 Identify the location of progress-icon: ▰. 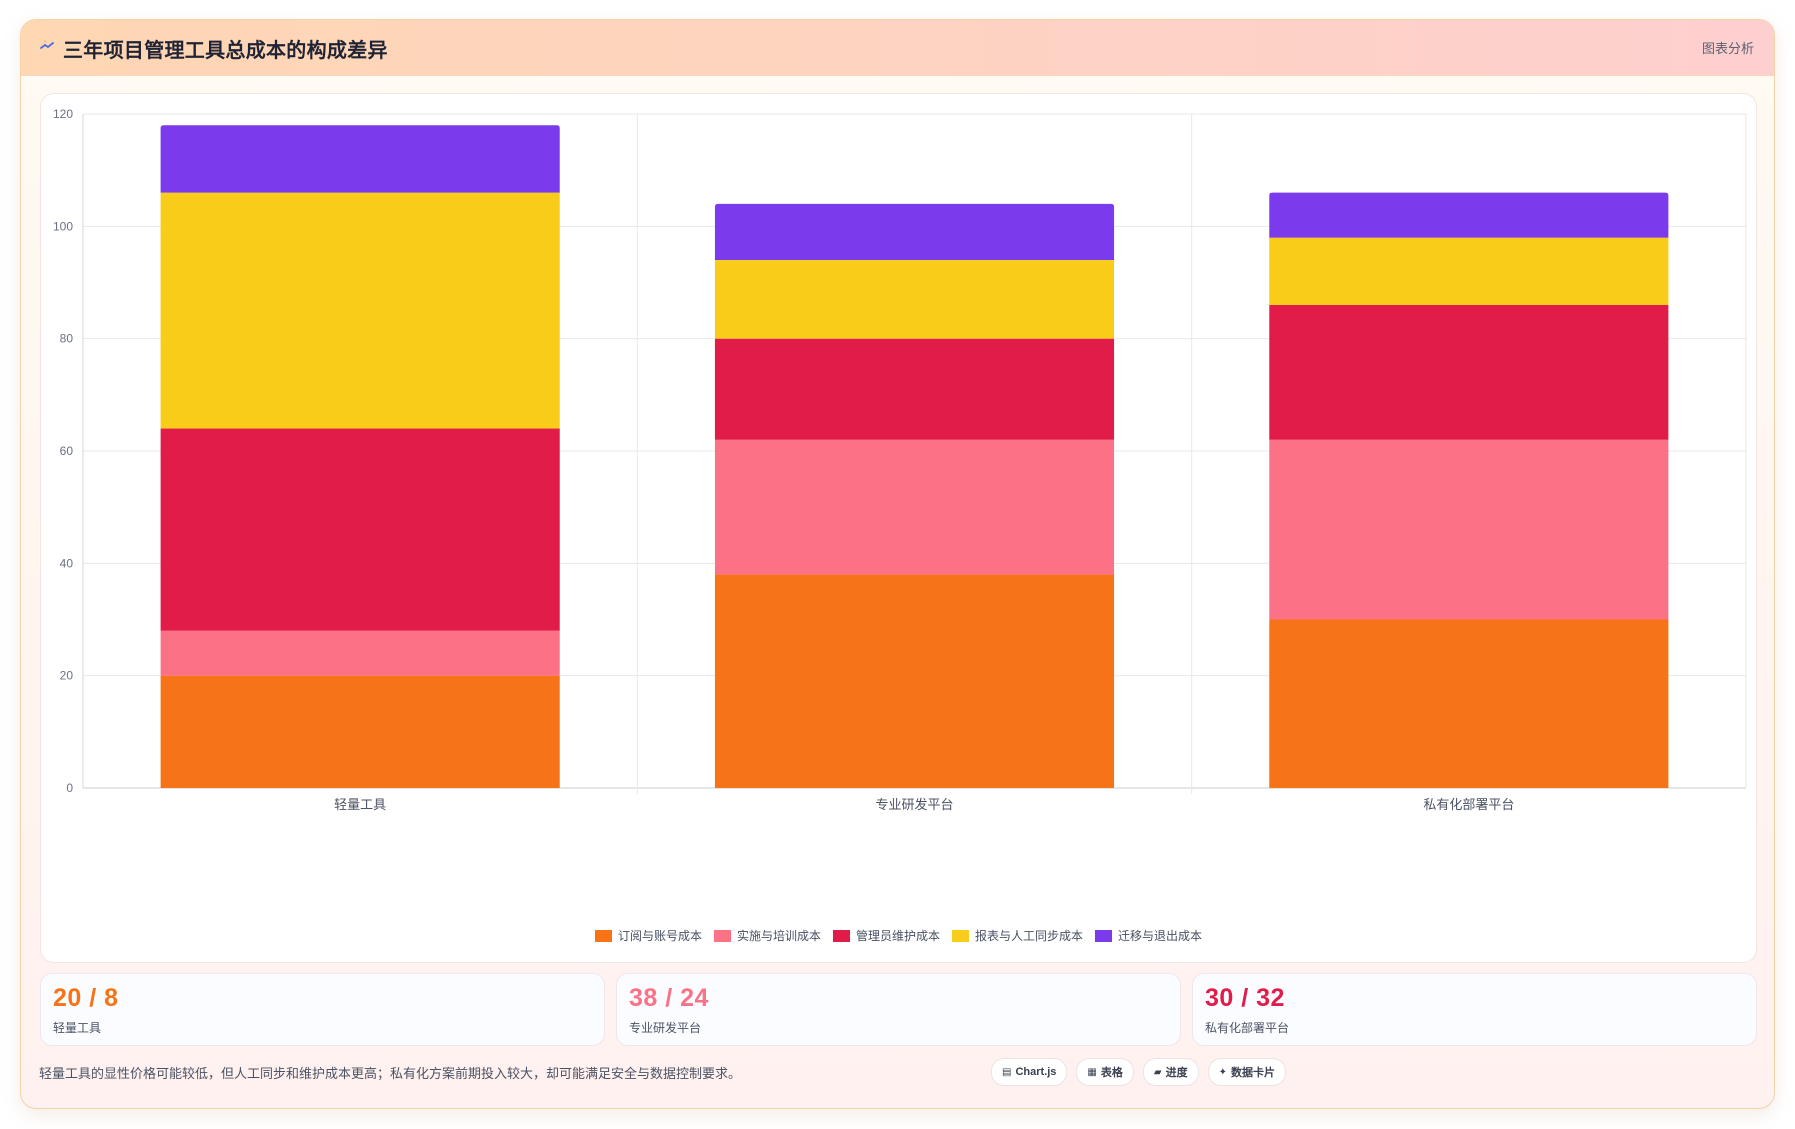
(1157, 1072).